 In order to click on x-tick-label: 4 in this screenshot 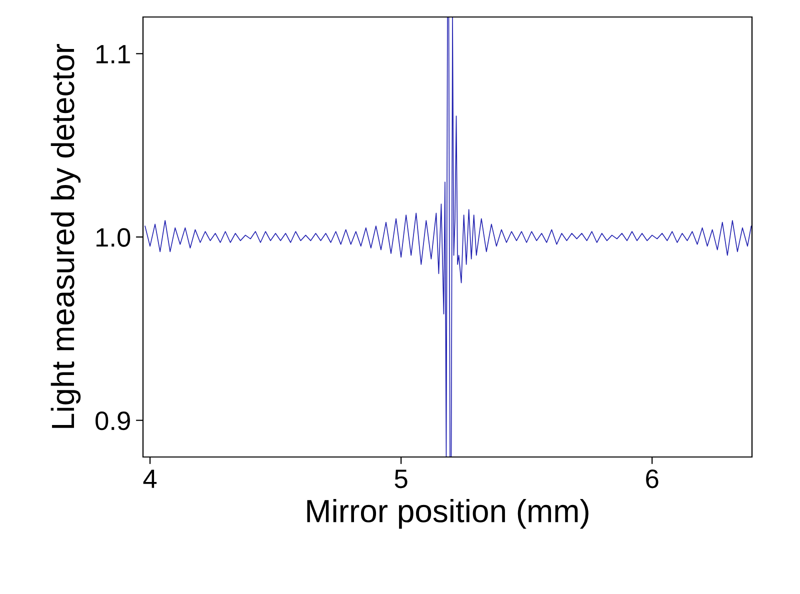, I will do `click(150, 479)`.